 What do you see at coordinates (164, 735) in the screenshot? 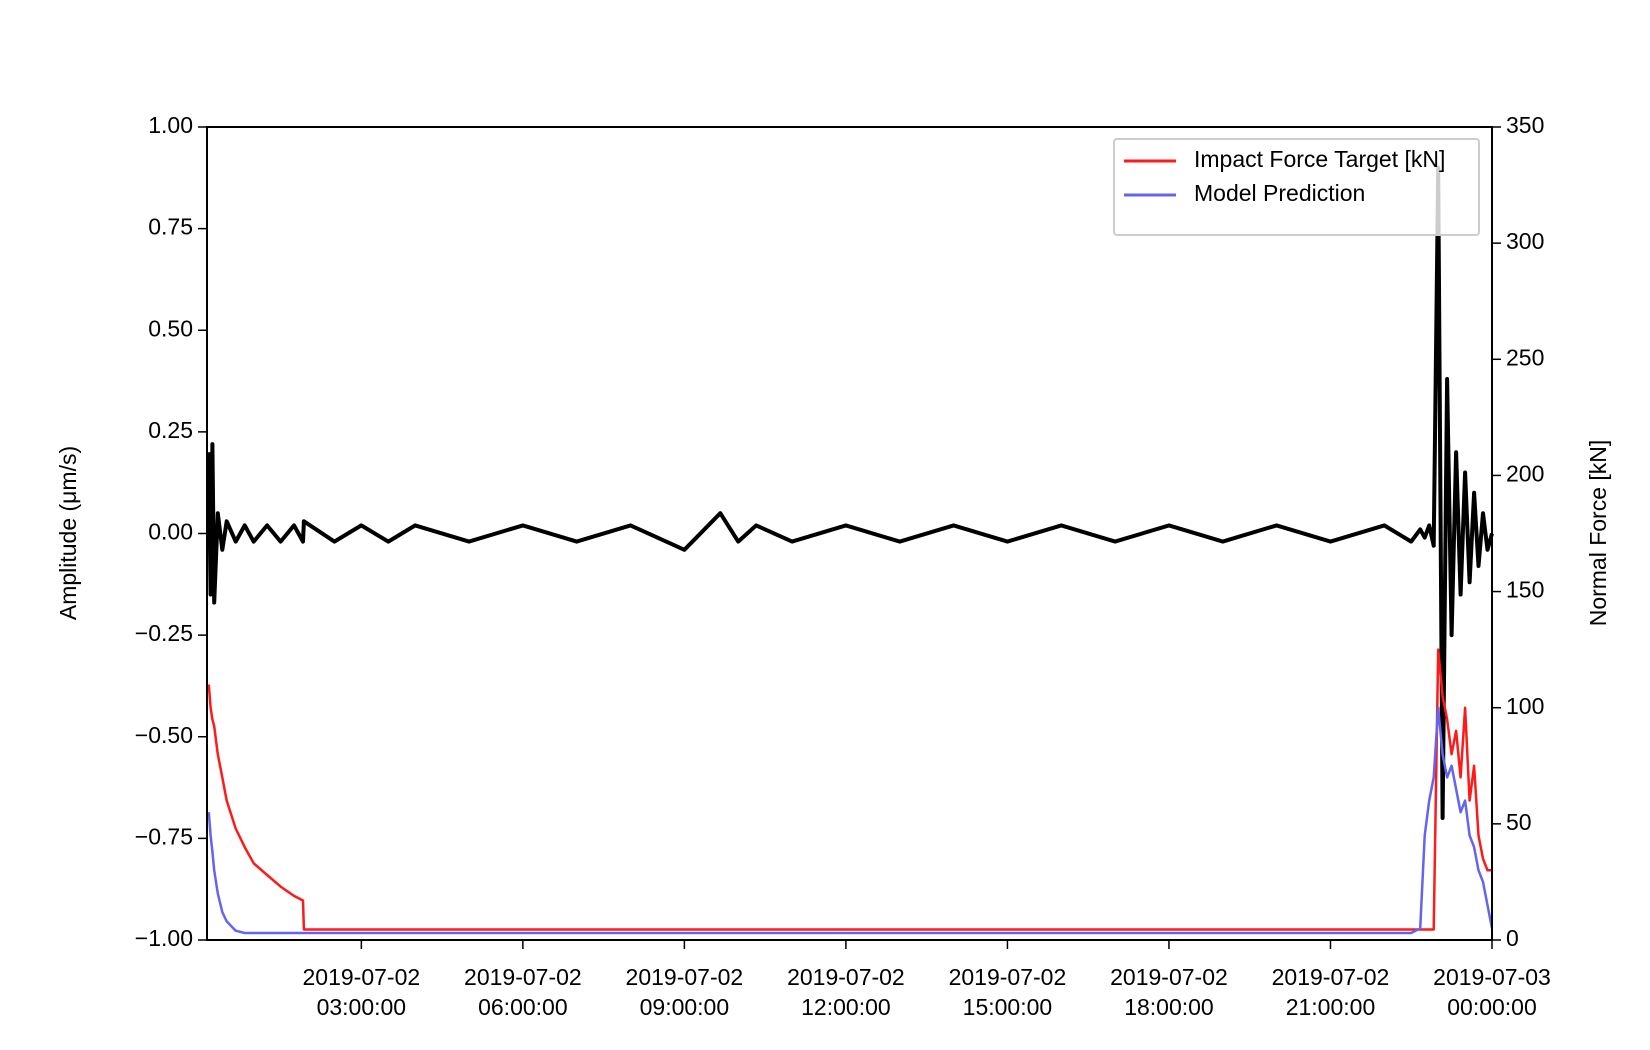
I see `y-tick-label: −0.50` at bounding box center [164, 735].